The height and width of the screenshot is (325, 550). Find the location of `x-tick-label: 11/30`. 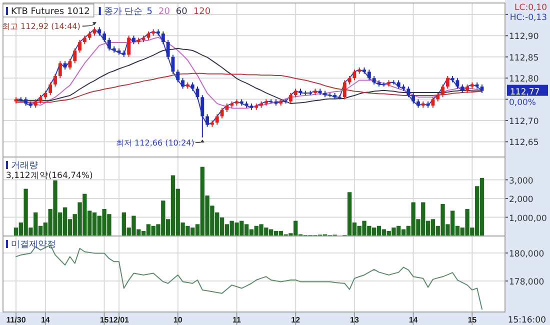

x-tick-label: 11/30 is located at coordinates (16, 320).